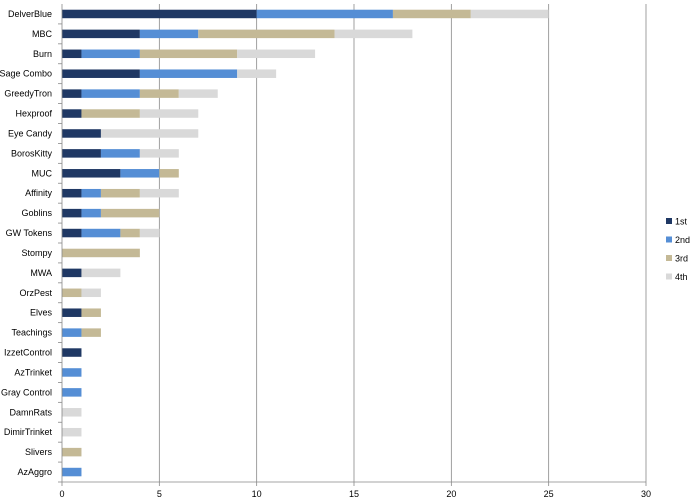  Describe the element at coordinates (257, 494) in the screenshot. I see `x-tick-label: 10` at that location.